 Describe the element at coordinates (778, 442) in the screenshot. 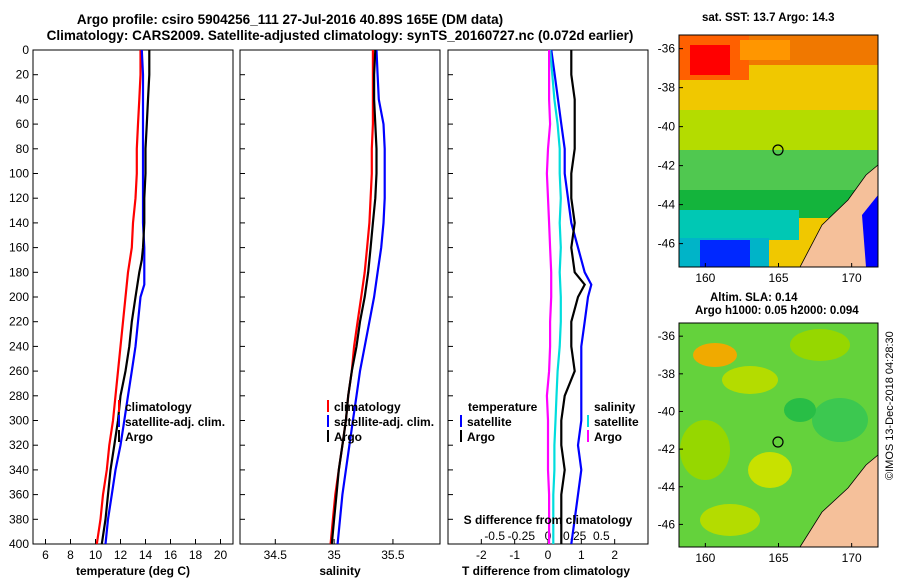

I see `sla-argo-position-marker` at that location.